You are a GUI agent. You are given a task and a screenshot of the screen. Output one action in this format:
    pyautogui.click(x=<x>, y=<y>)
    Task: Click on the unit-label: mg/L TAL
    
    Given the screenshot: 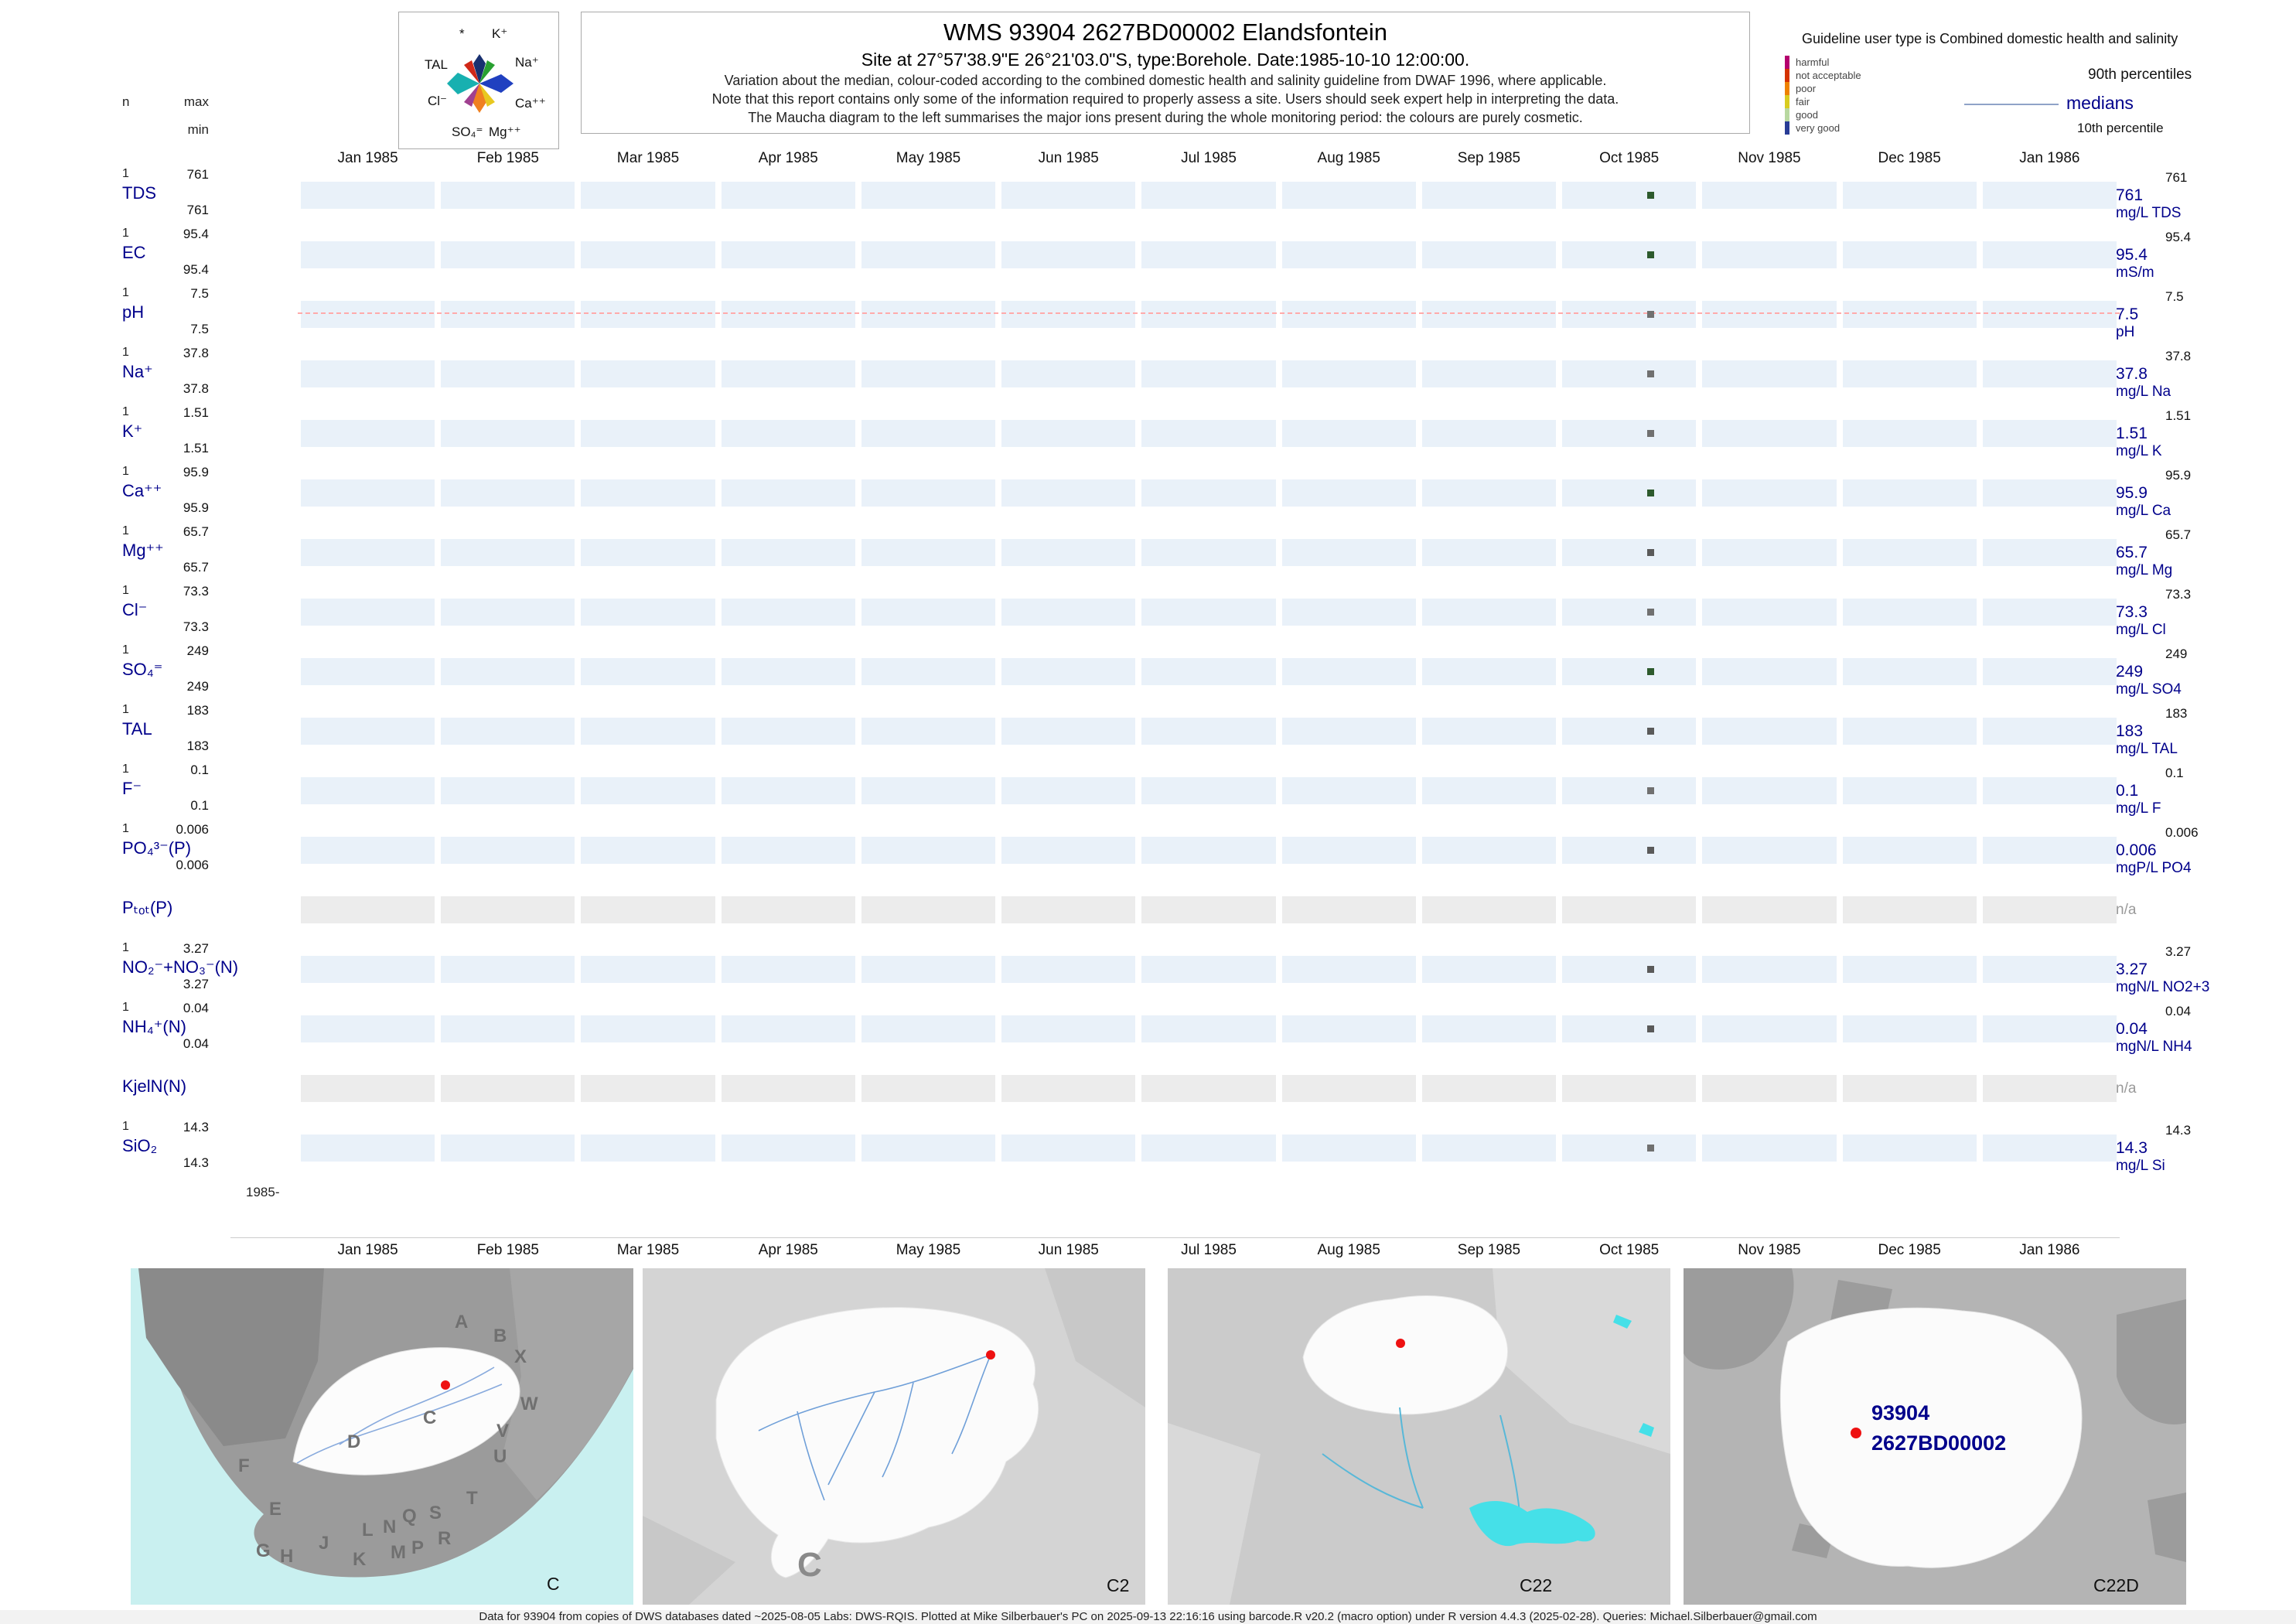 What is the action you would take?
    pyautogui.click(x=2147, y=749)
    